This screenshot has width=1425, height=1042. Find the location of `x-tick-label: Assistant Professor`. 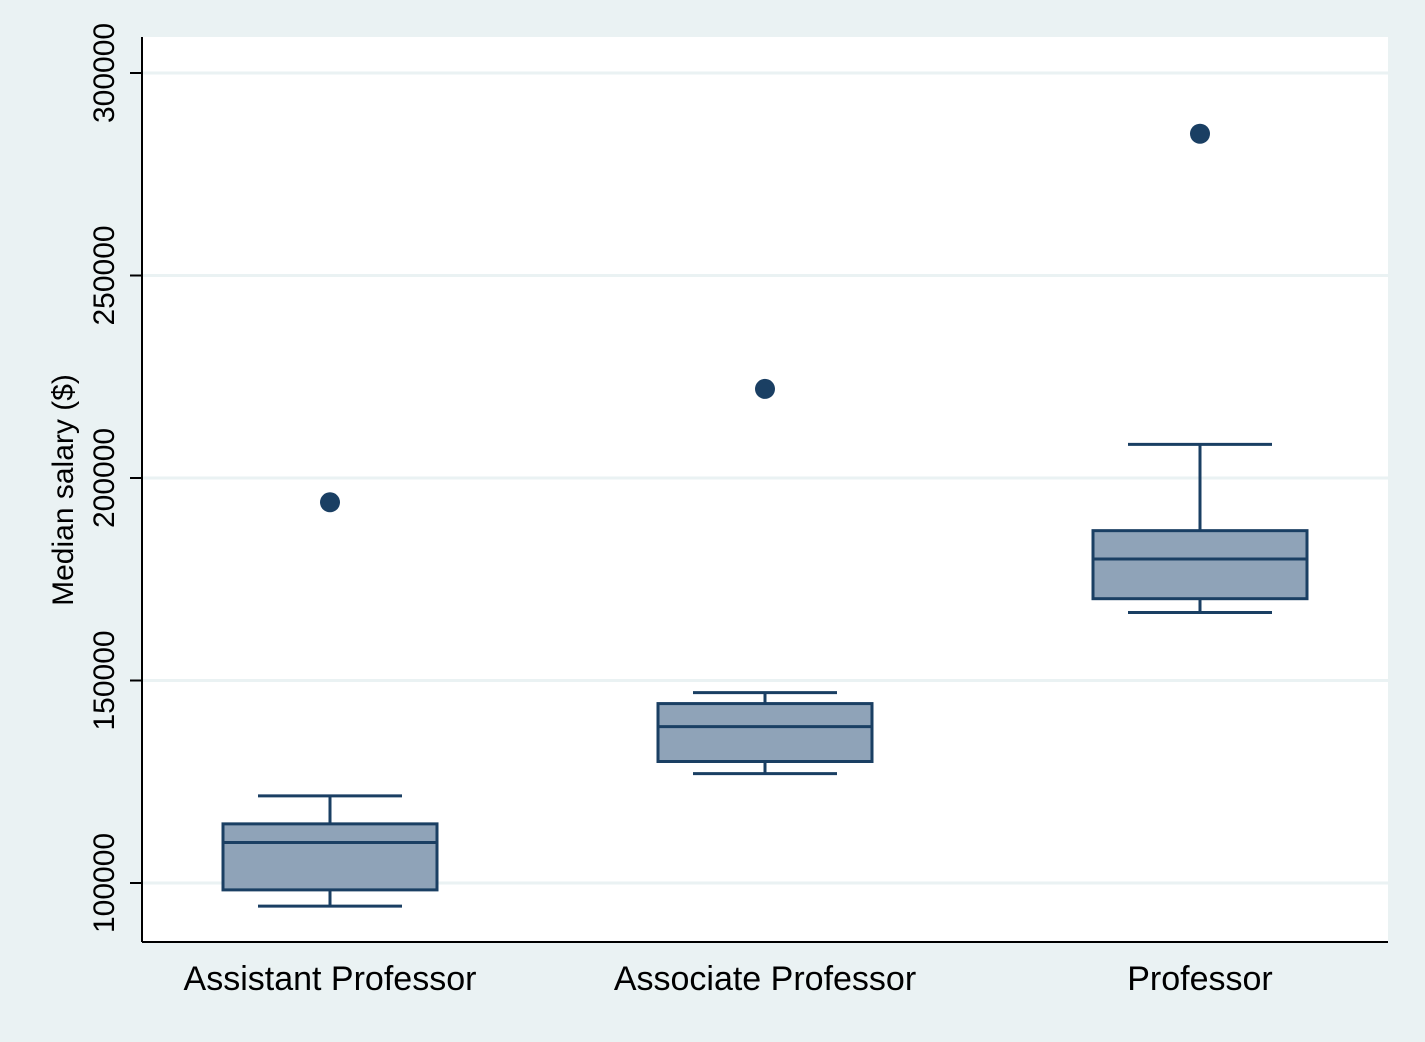

x-tick-label: Assistant Professor is located at coordinates (330, 979).